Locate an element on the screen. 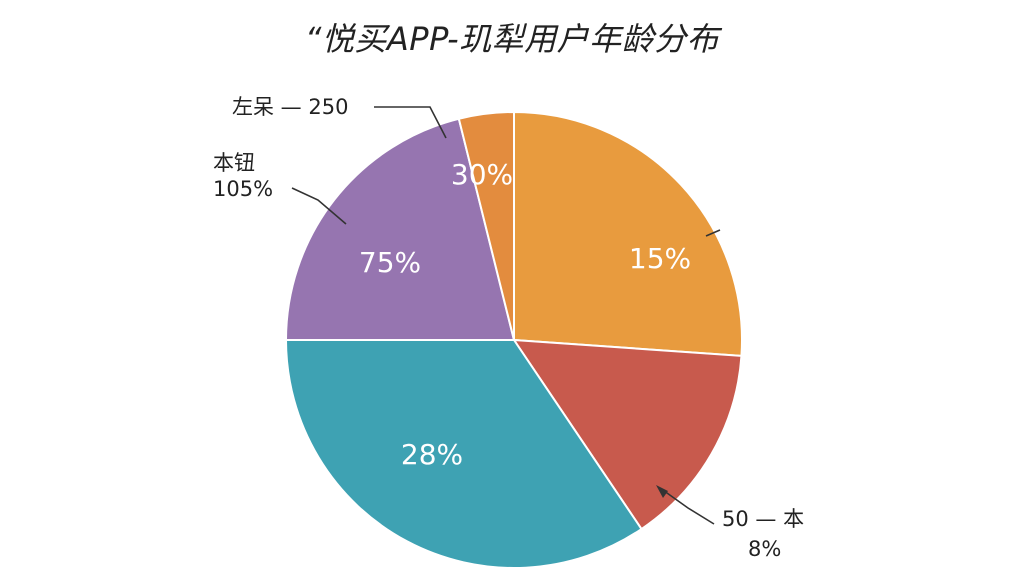 The width and height of the screenshot is (1024, 576). annotation-top: 左呆 — 250 is located at coordinates (290, 107).